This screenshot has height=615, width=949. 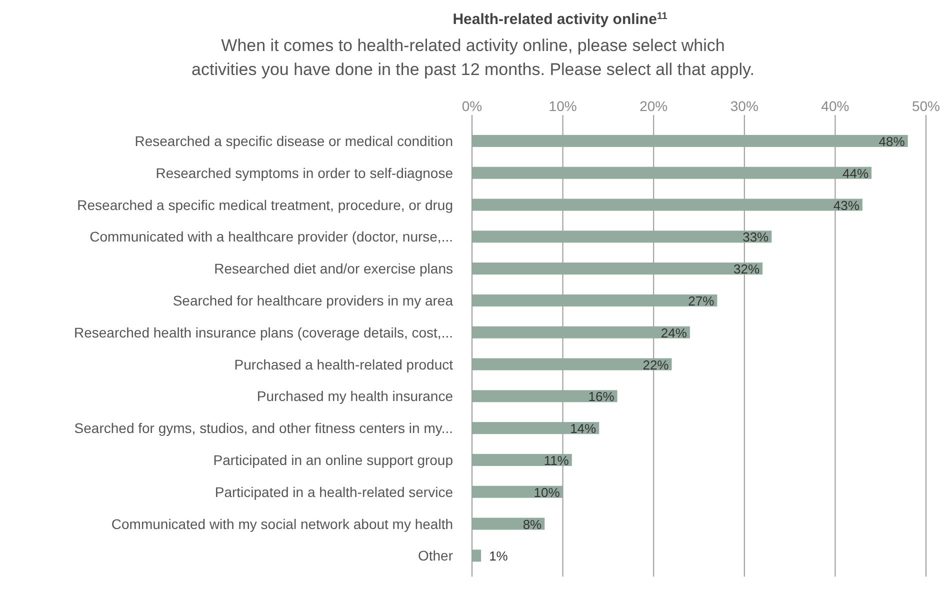 What do you see at coordinates (498, 556) in the screenshot?
I see `data-label: 1%` at bounding box center [498, 556].